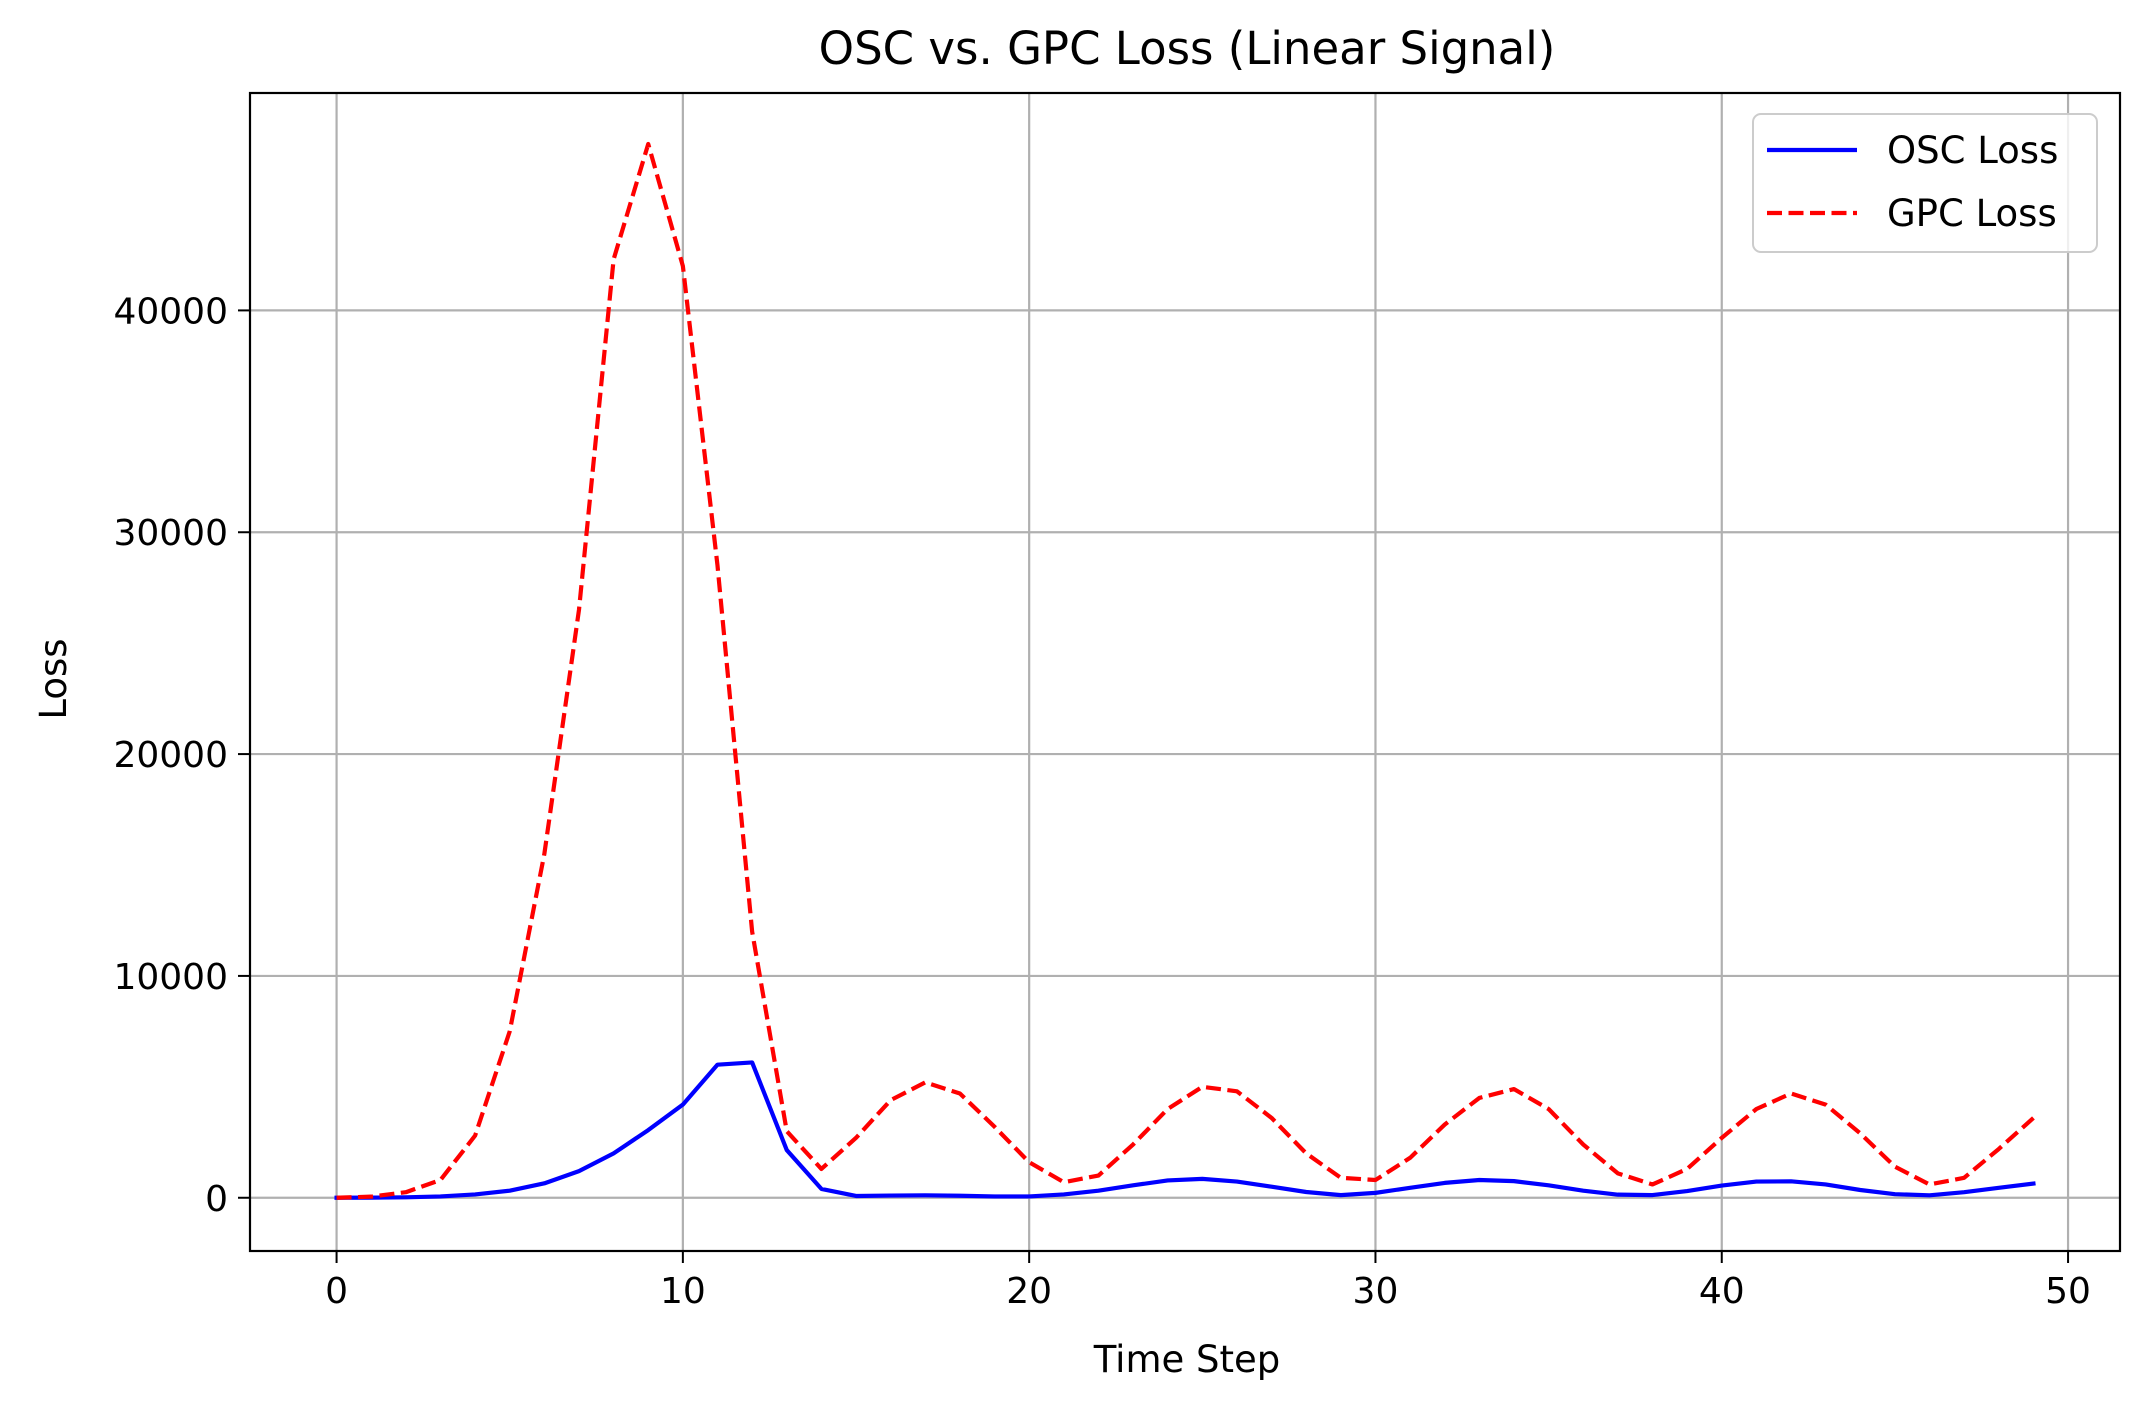 The image size is (2140, 1407). Describe the element at coordinates (1208, 1281) in the screenshot. I see `x-axis: 0 10 20 30 40 50` at that location.